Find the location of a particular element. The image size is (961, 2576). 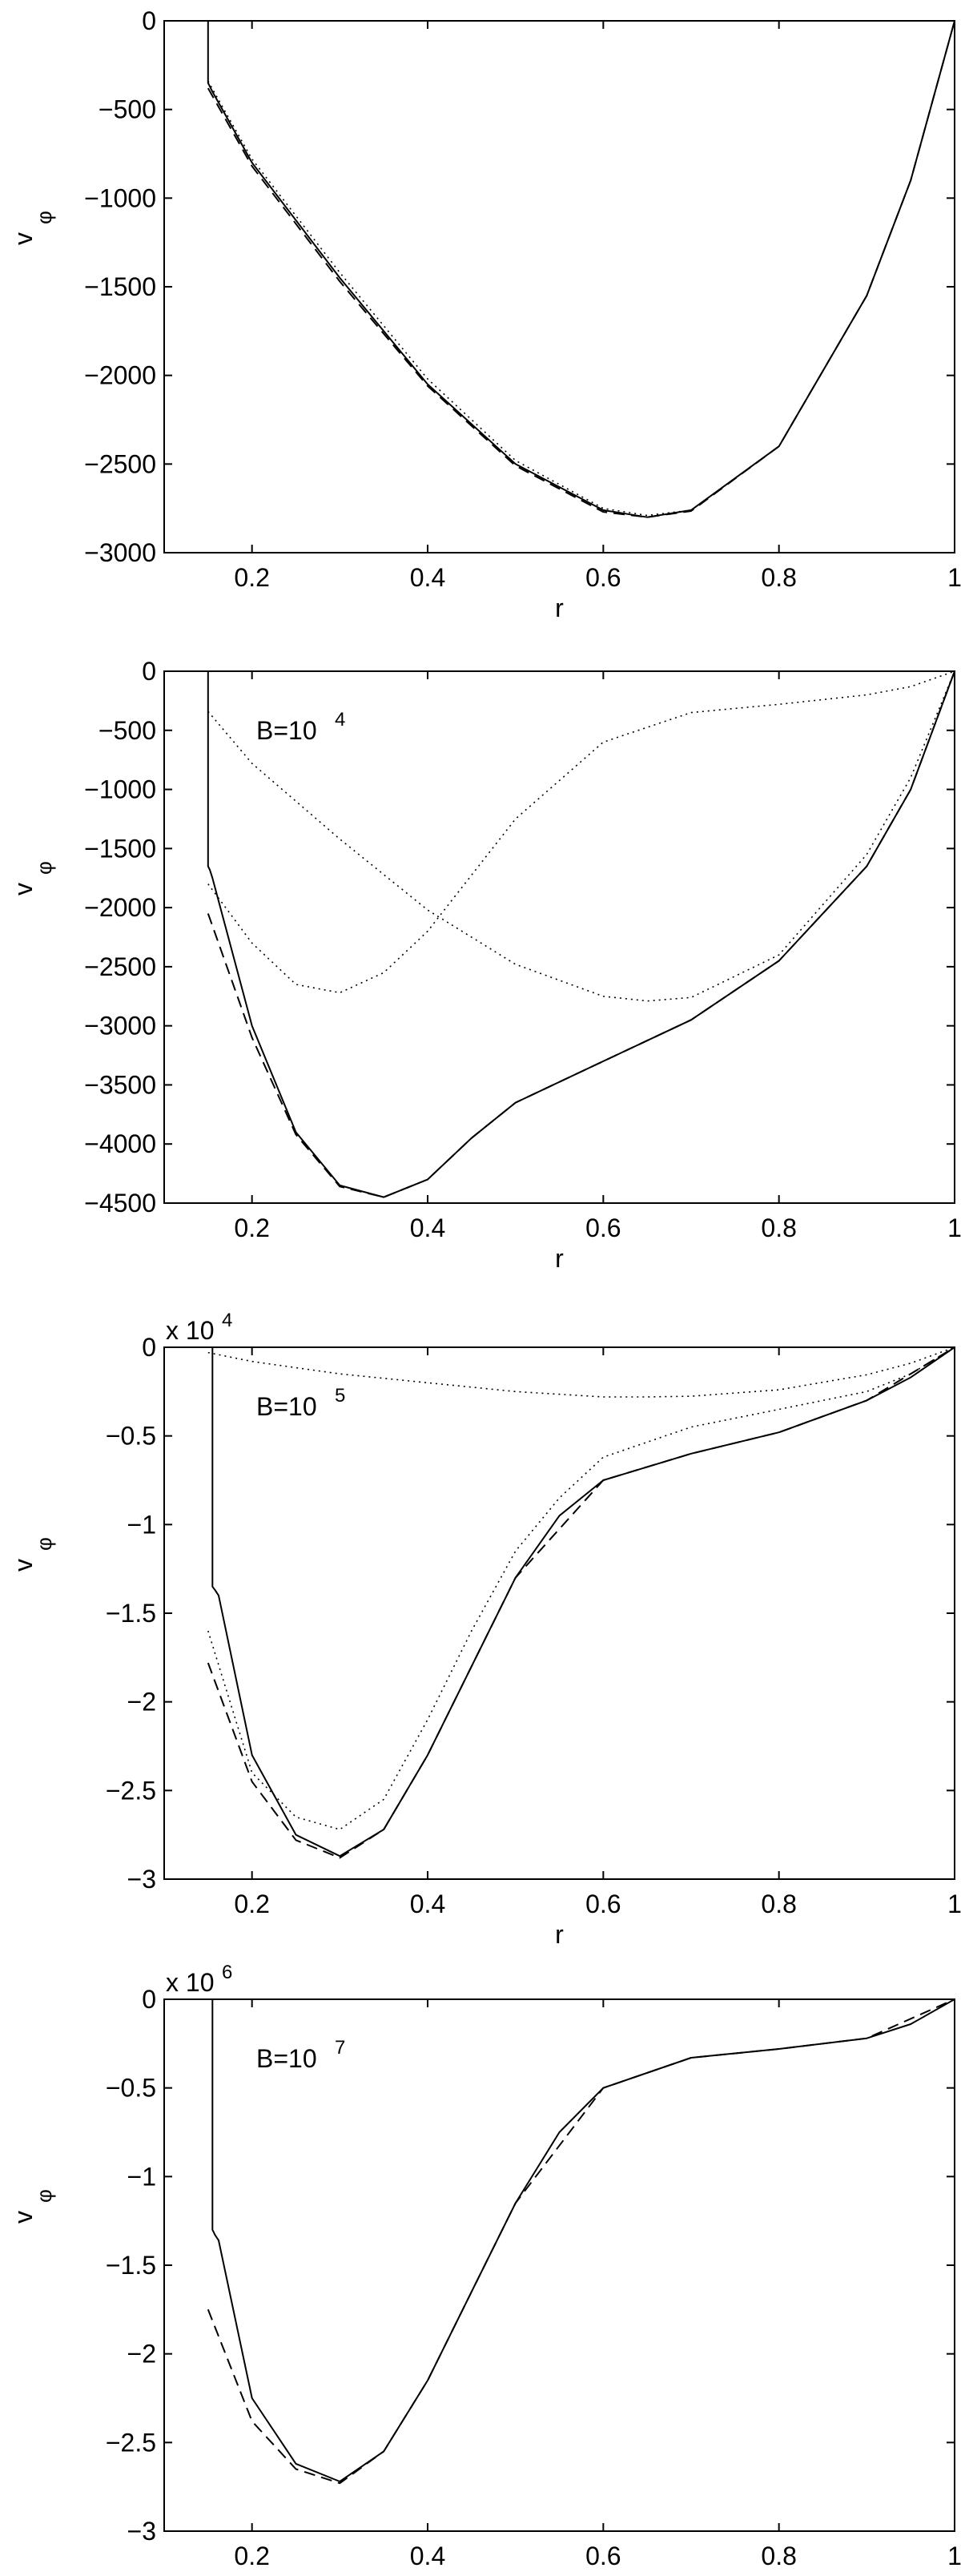

y-tick-label: −4000 is located at coordinates (120, 1143).